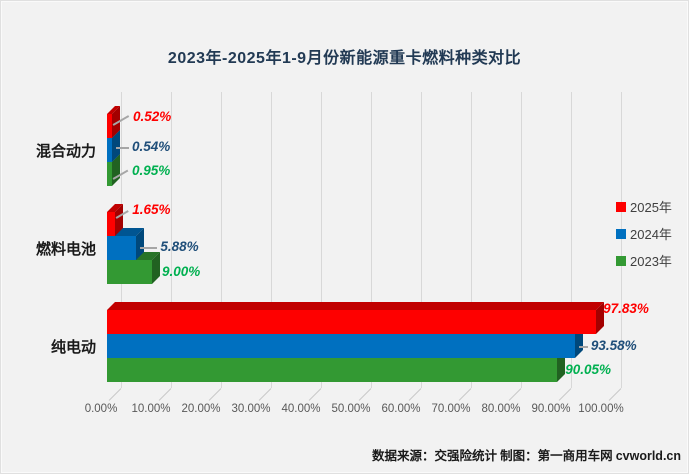  I want to click on x-tick-label: 80.00%, so click(501, 409).